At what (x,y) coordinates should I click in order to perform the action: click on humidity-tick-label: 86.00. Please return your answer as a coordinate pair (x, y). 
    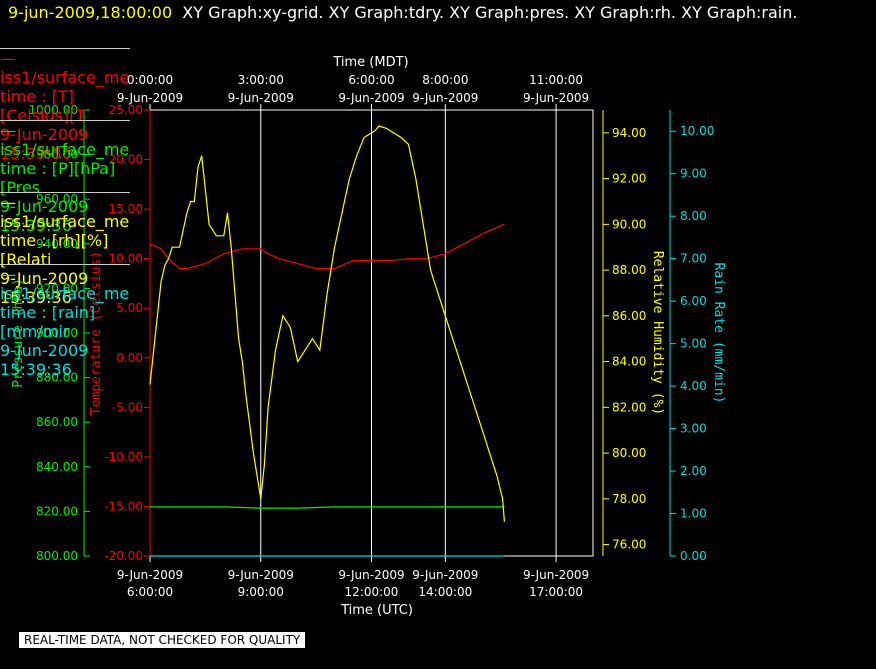
    Looking at the image, I should click on (629, 316).